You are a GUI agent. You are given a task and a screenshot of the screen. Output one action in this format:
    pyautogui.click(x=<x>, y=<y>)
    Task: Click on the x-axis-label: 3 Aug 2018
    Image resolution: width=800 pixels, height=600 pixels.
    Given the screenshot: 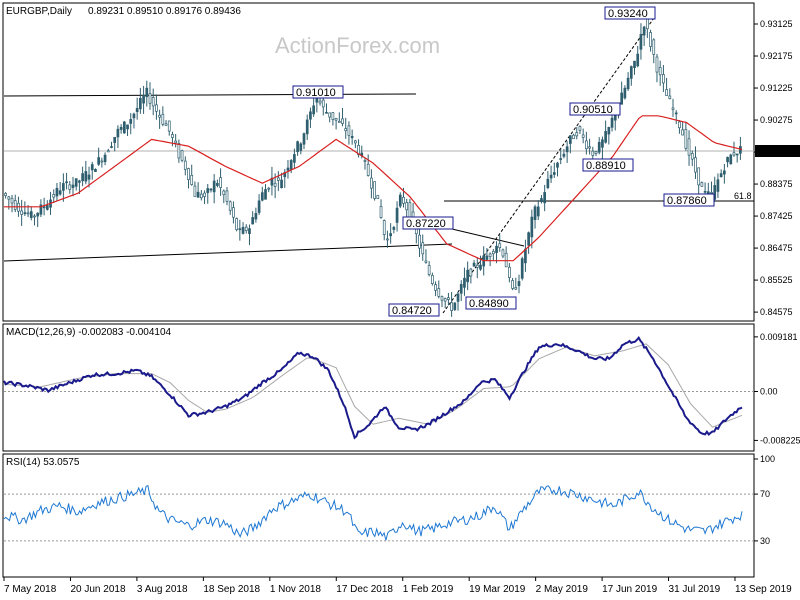 What is the action you would take?
    pyautogui.click(x=162, y=589)
    